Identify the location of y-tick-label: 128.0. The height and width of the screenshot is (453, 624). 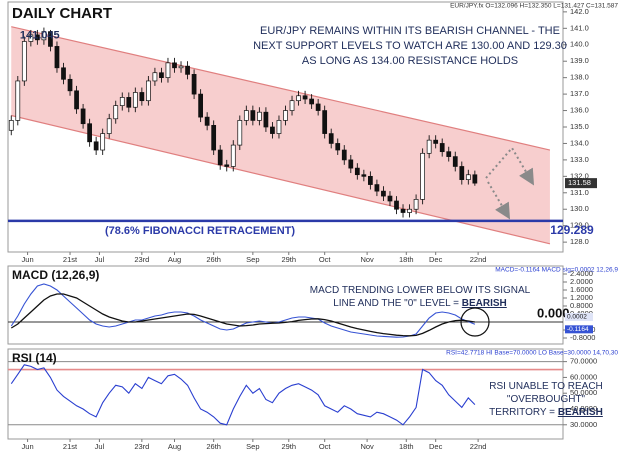
(579, 241).